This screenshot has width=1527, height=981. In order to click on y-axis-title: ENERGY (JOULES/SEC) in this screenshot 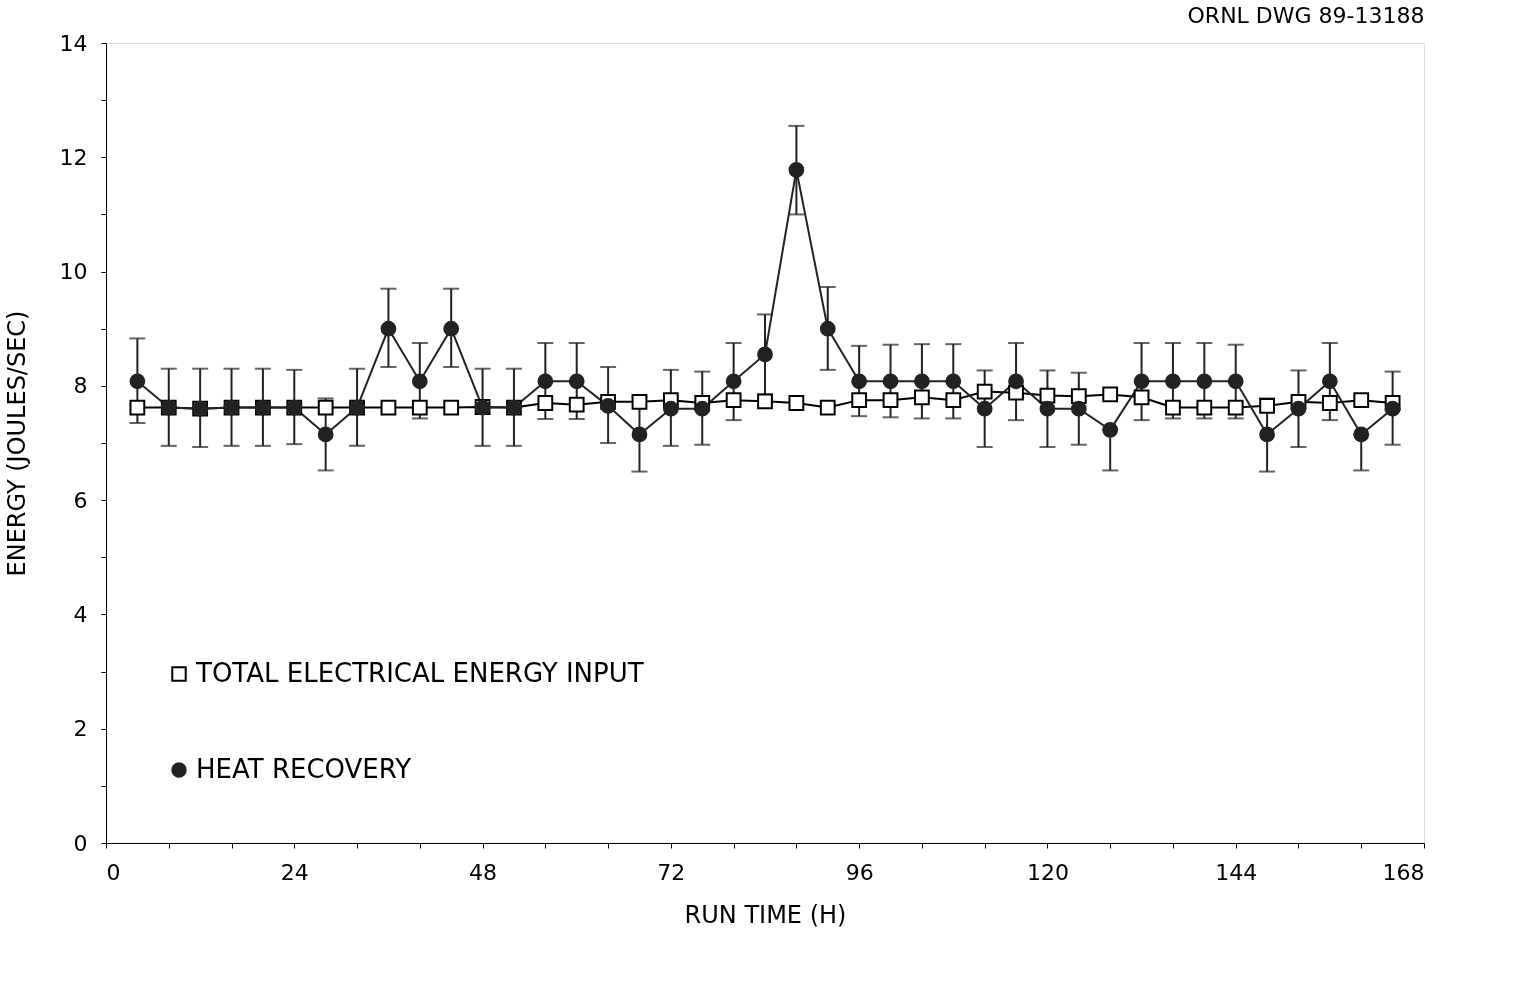, I will do `click(16, 443)`.